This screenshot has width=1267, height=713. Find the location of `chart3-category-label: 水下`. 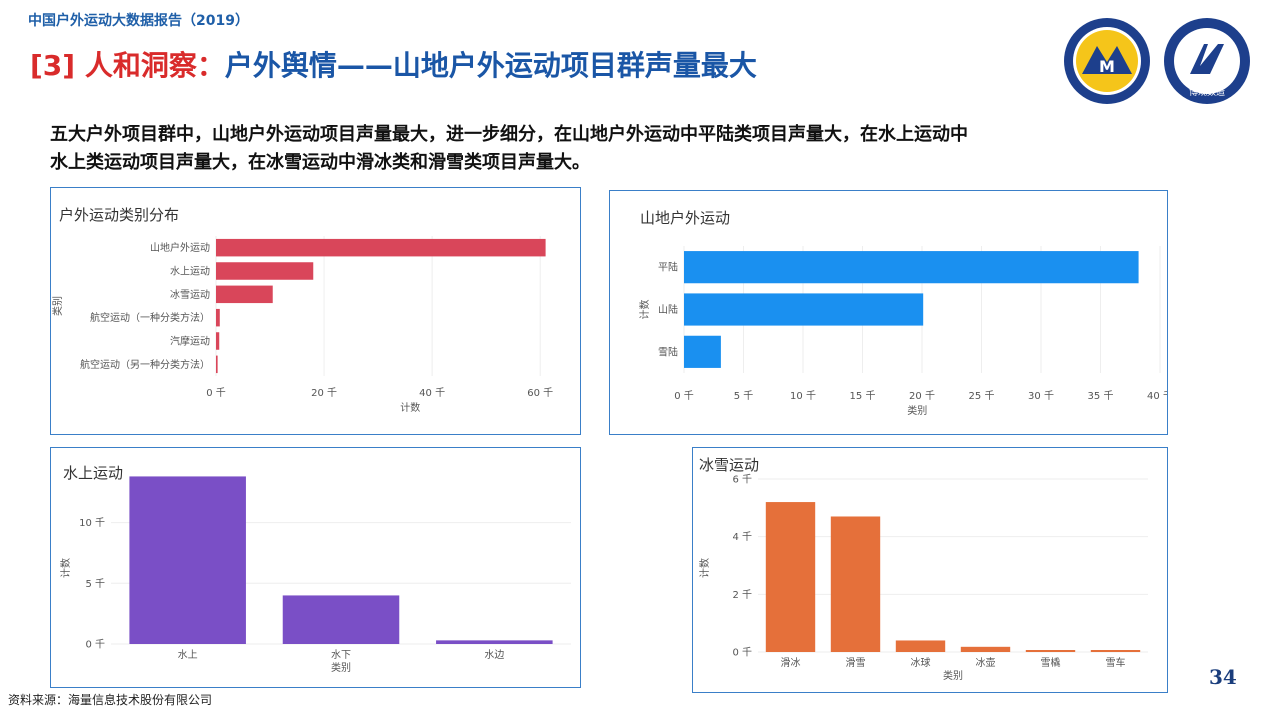

chart3-category-label: 水下 is located at coordinates (341, 655).